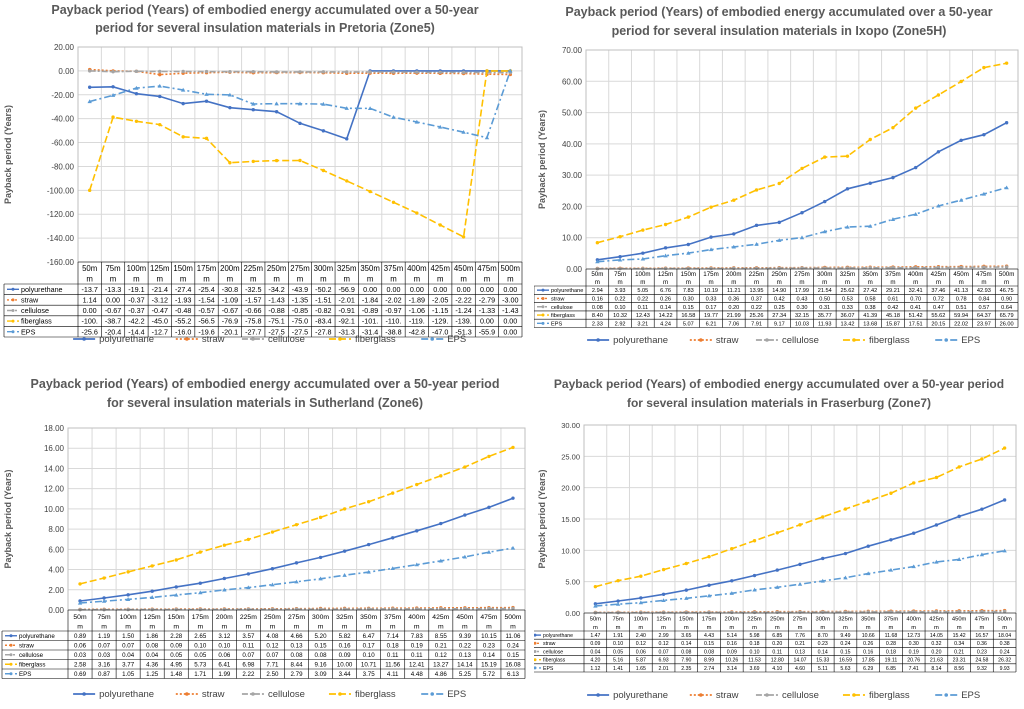  Describe the element at coordinates (709, 620) in the screenshot. I see `category-label: 175m` at that location.